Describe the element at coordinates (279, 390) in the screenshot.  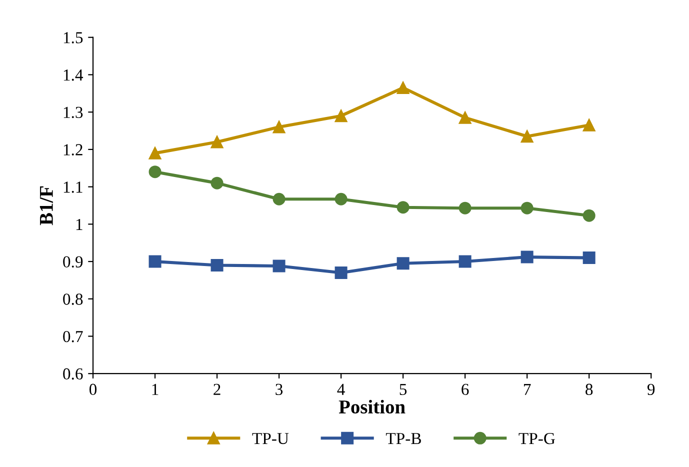
I see `x-tick-label: 3` at that location.